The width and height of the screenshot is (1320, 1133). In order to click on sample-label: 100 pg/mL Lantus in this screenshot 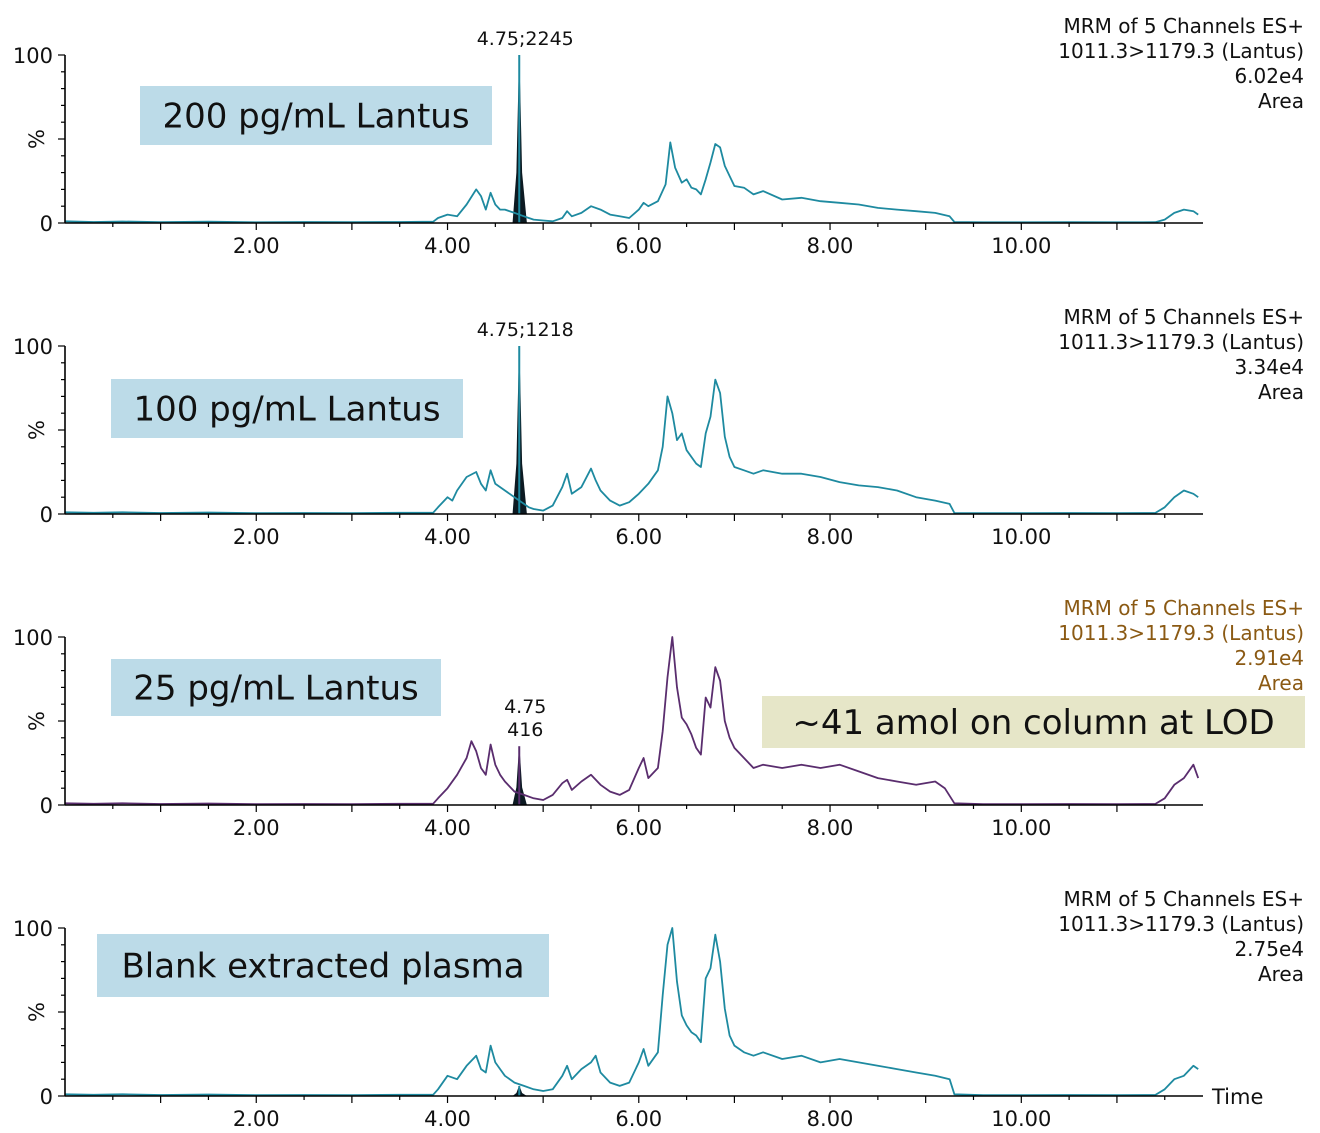, I will do `click(286, 410)`.